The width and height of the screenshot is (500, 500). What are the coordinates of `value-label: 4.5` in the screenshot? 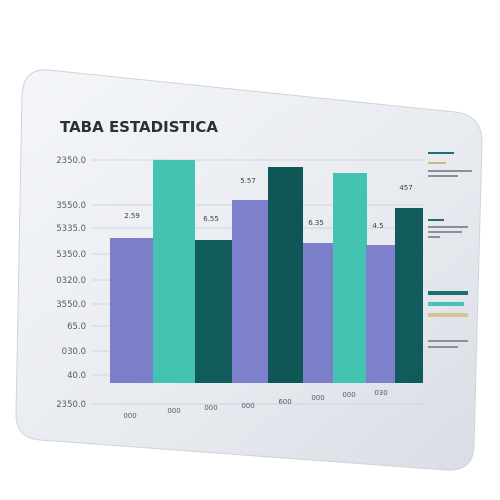 It's located at (377, 226).